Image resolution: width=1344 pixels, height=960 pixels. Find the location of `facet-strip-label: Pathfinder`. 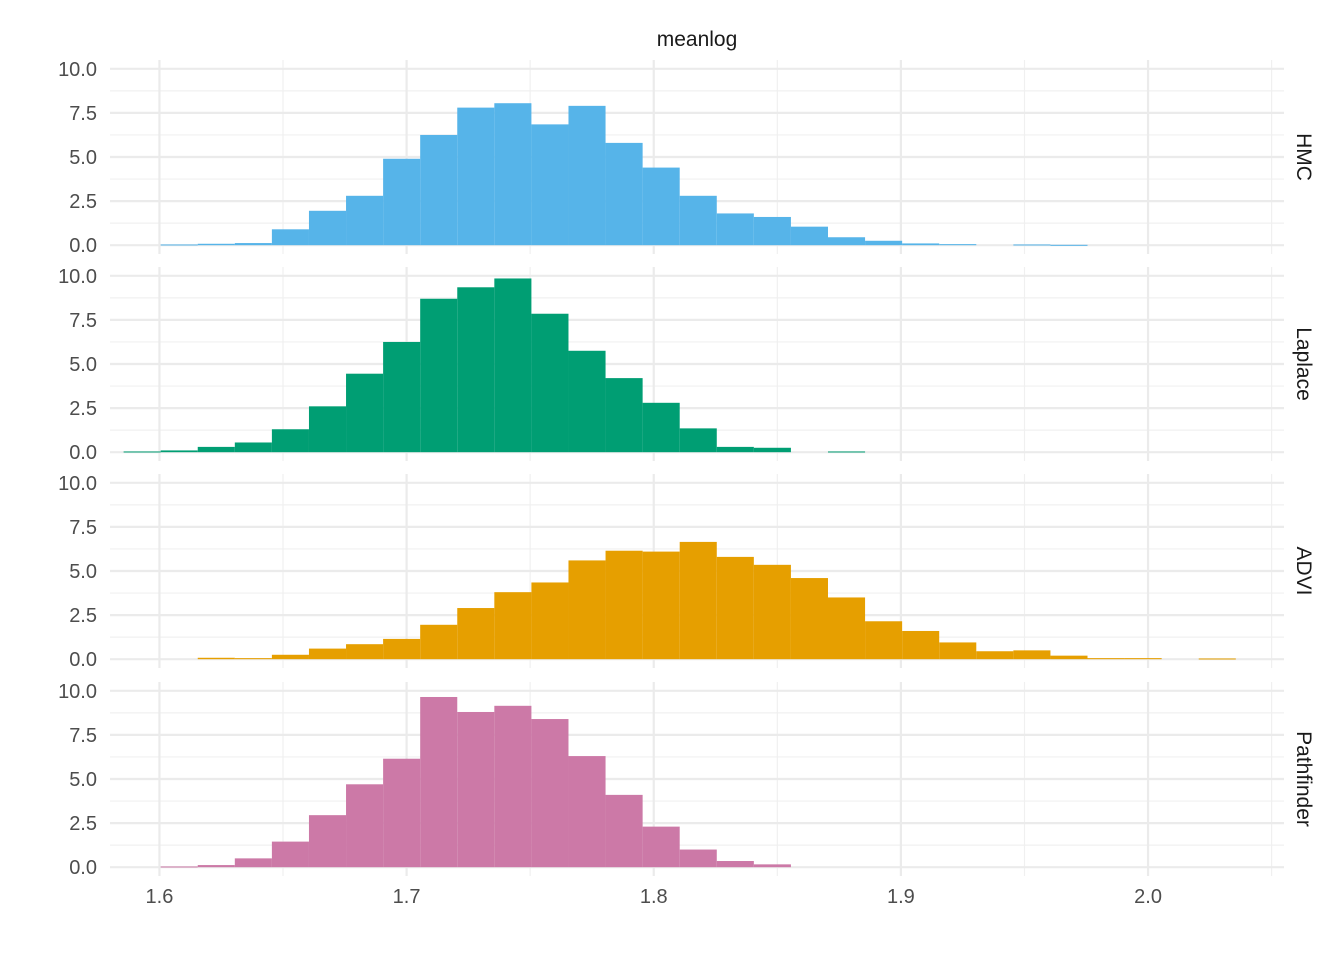

facet-strip-label: Pathfinder is located at coordinates (1303, 779).